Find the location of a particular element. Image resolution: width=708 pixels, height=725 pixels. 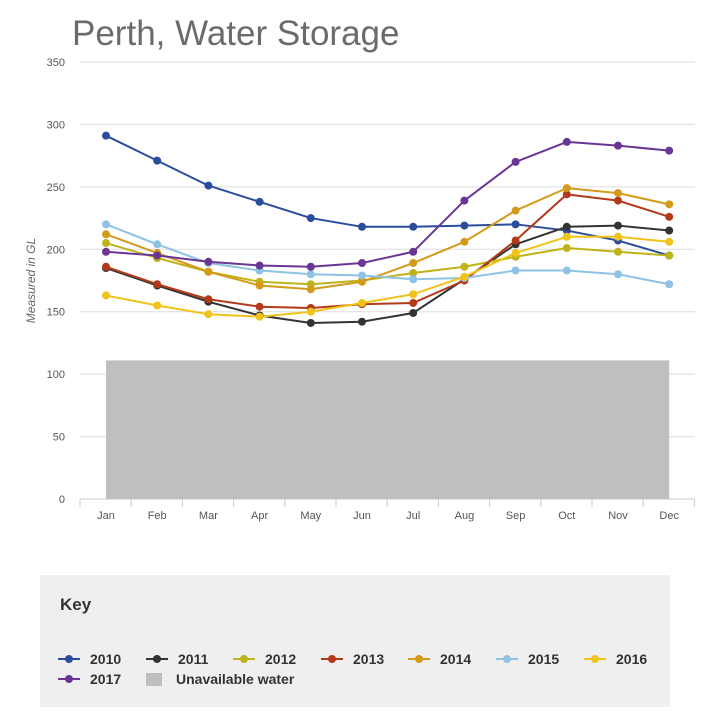

legend-item-2017: 2017 is located at coordinates (89, 679).